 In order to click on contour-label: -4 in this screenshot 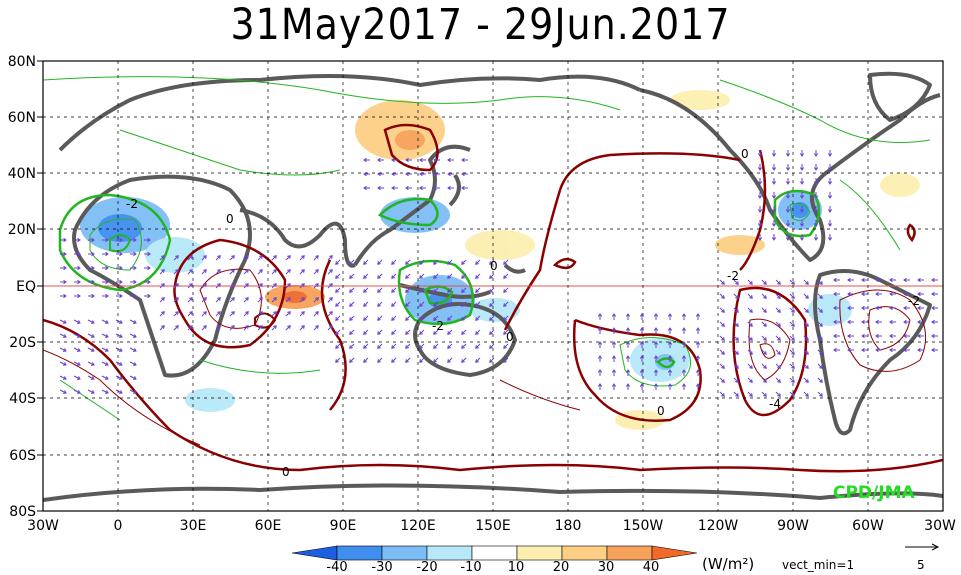, I will do `click(775, 404)`.